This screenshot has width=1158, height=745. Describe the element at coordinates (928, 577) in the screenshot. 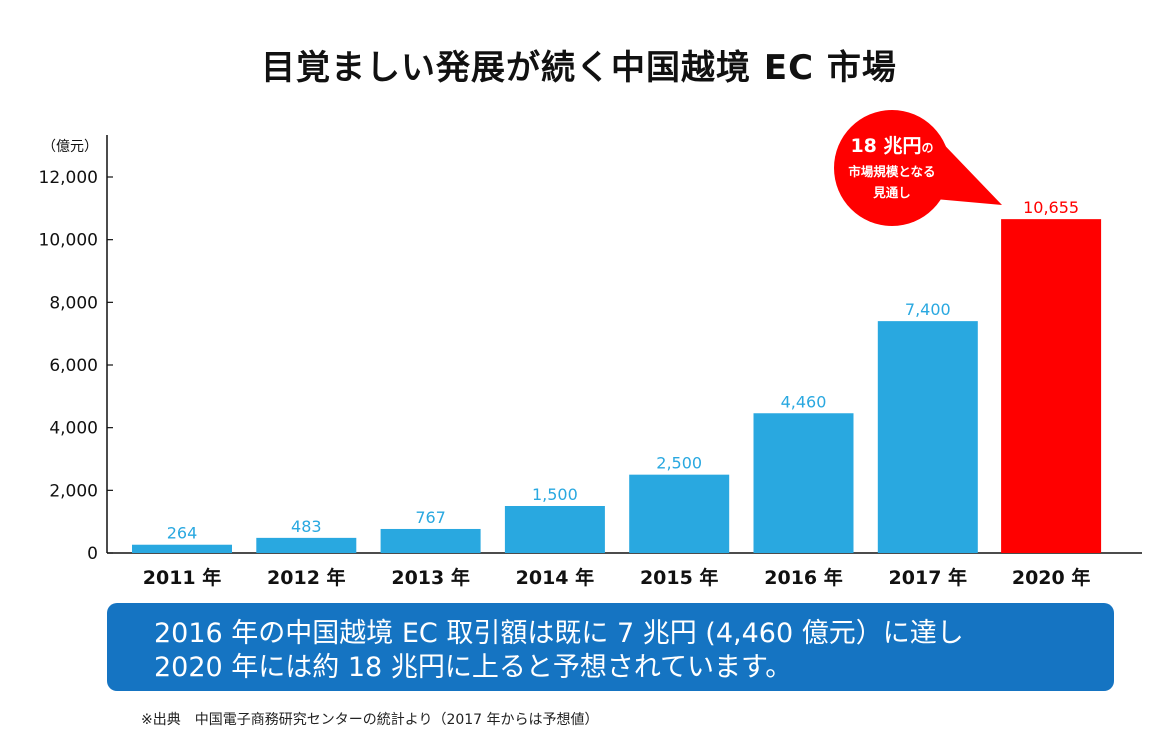

I see `x-tick-label: 2017 年` at that location.